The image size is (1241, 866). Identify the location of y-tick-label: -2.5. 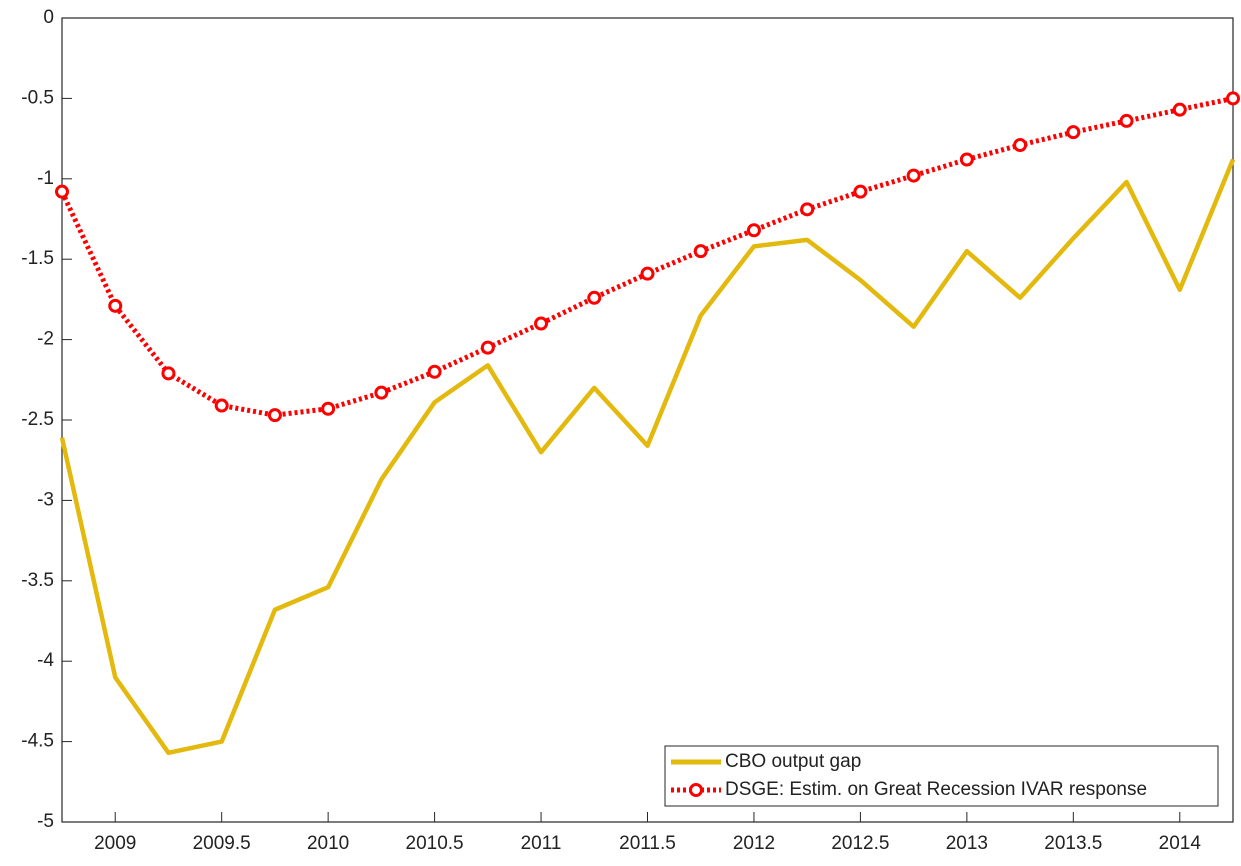
(37, 419).